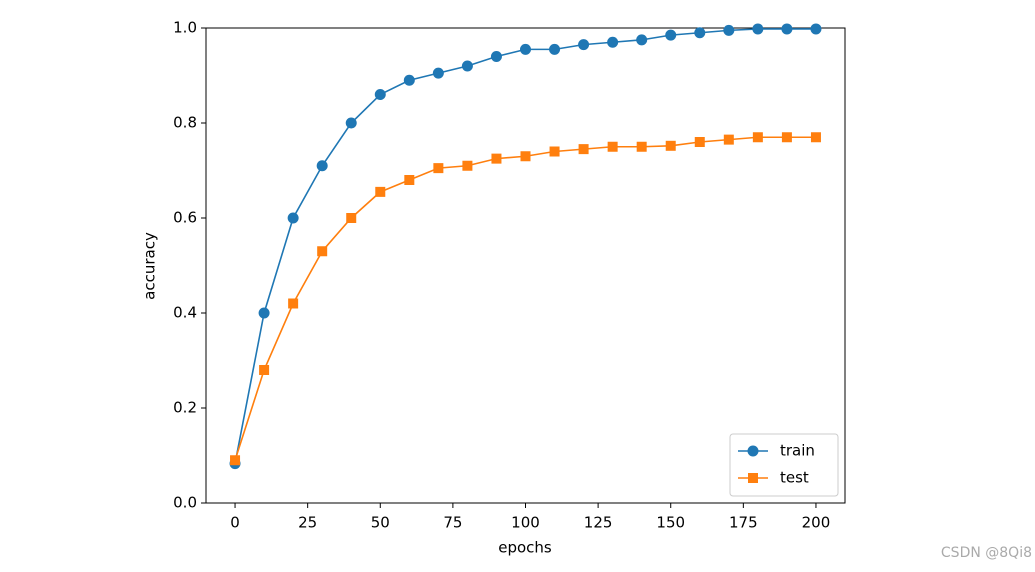 The height and width of the screenshot is (572, 1035). I want to click on y-tick-label: 0.8, so click(185, 123).